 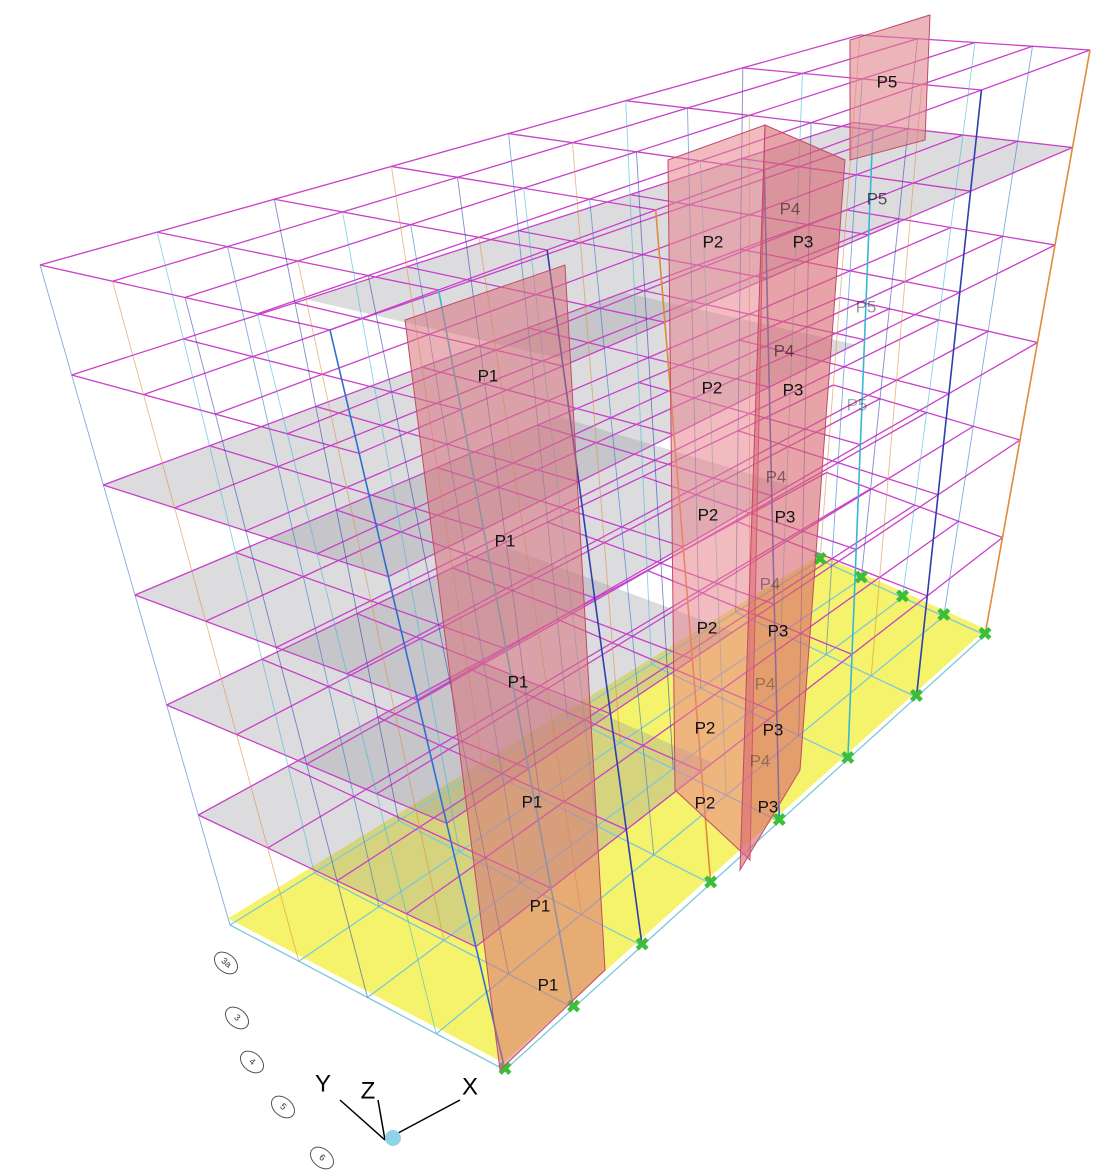 I want to click on wall-p3, so click(x=792, y=498).